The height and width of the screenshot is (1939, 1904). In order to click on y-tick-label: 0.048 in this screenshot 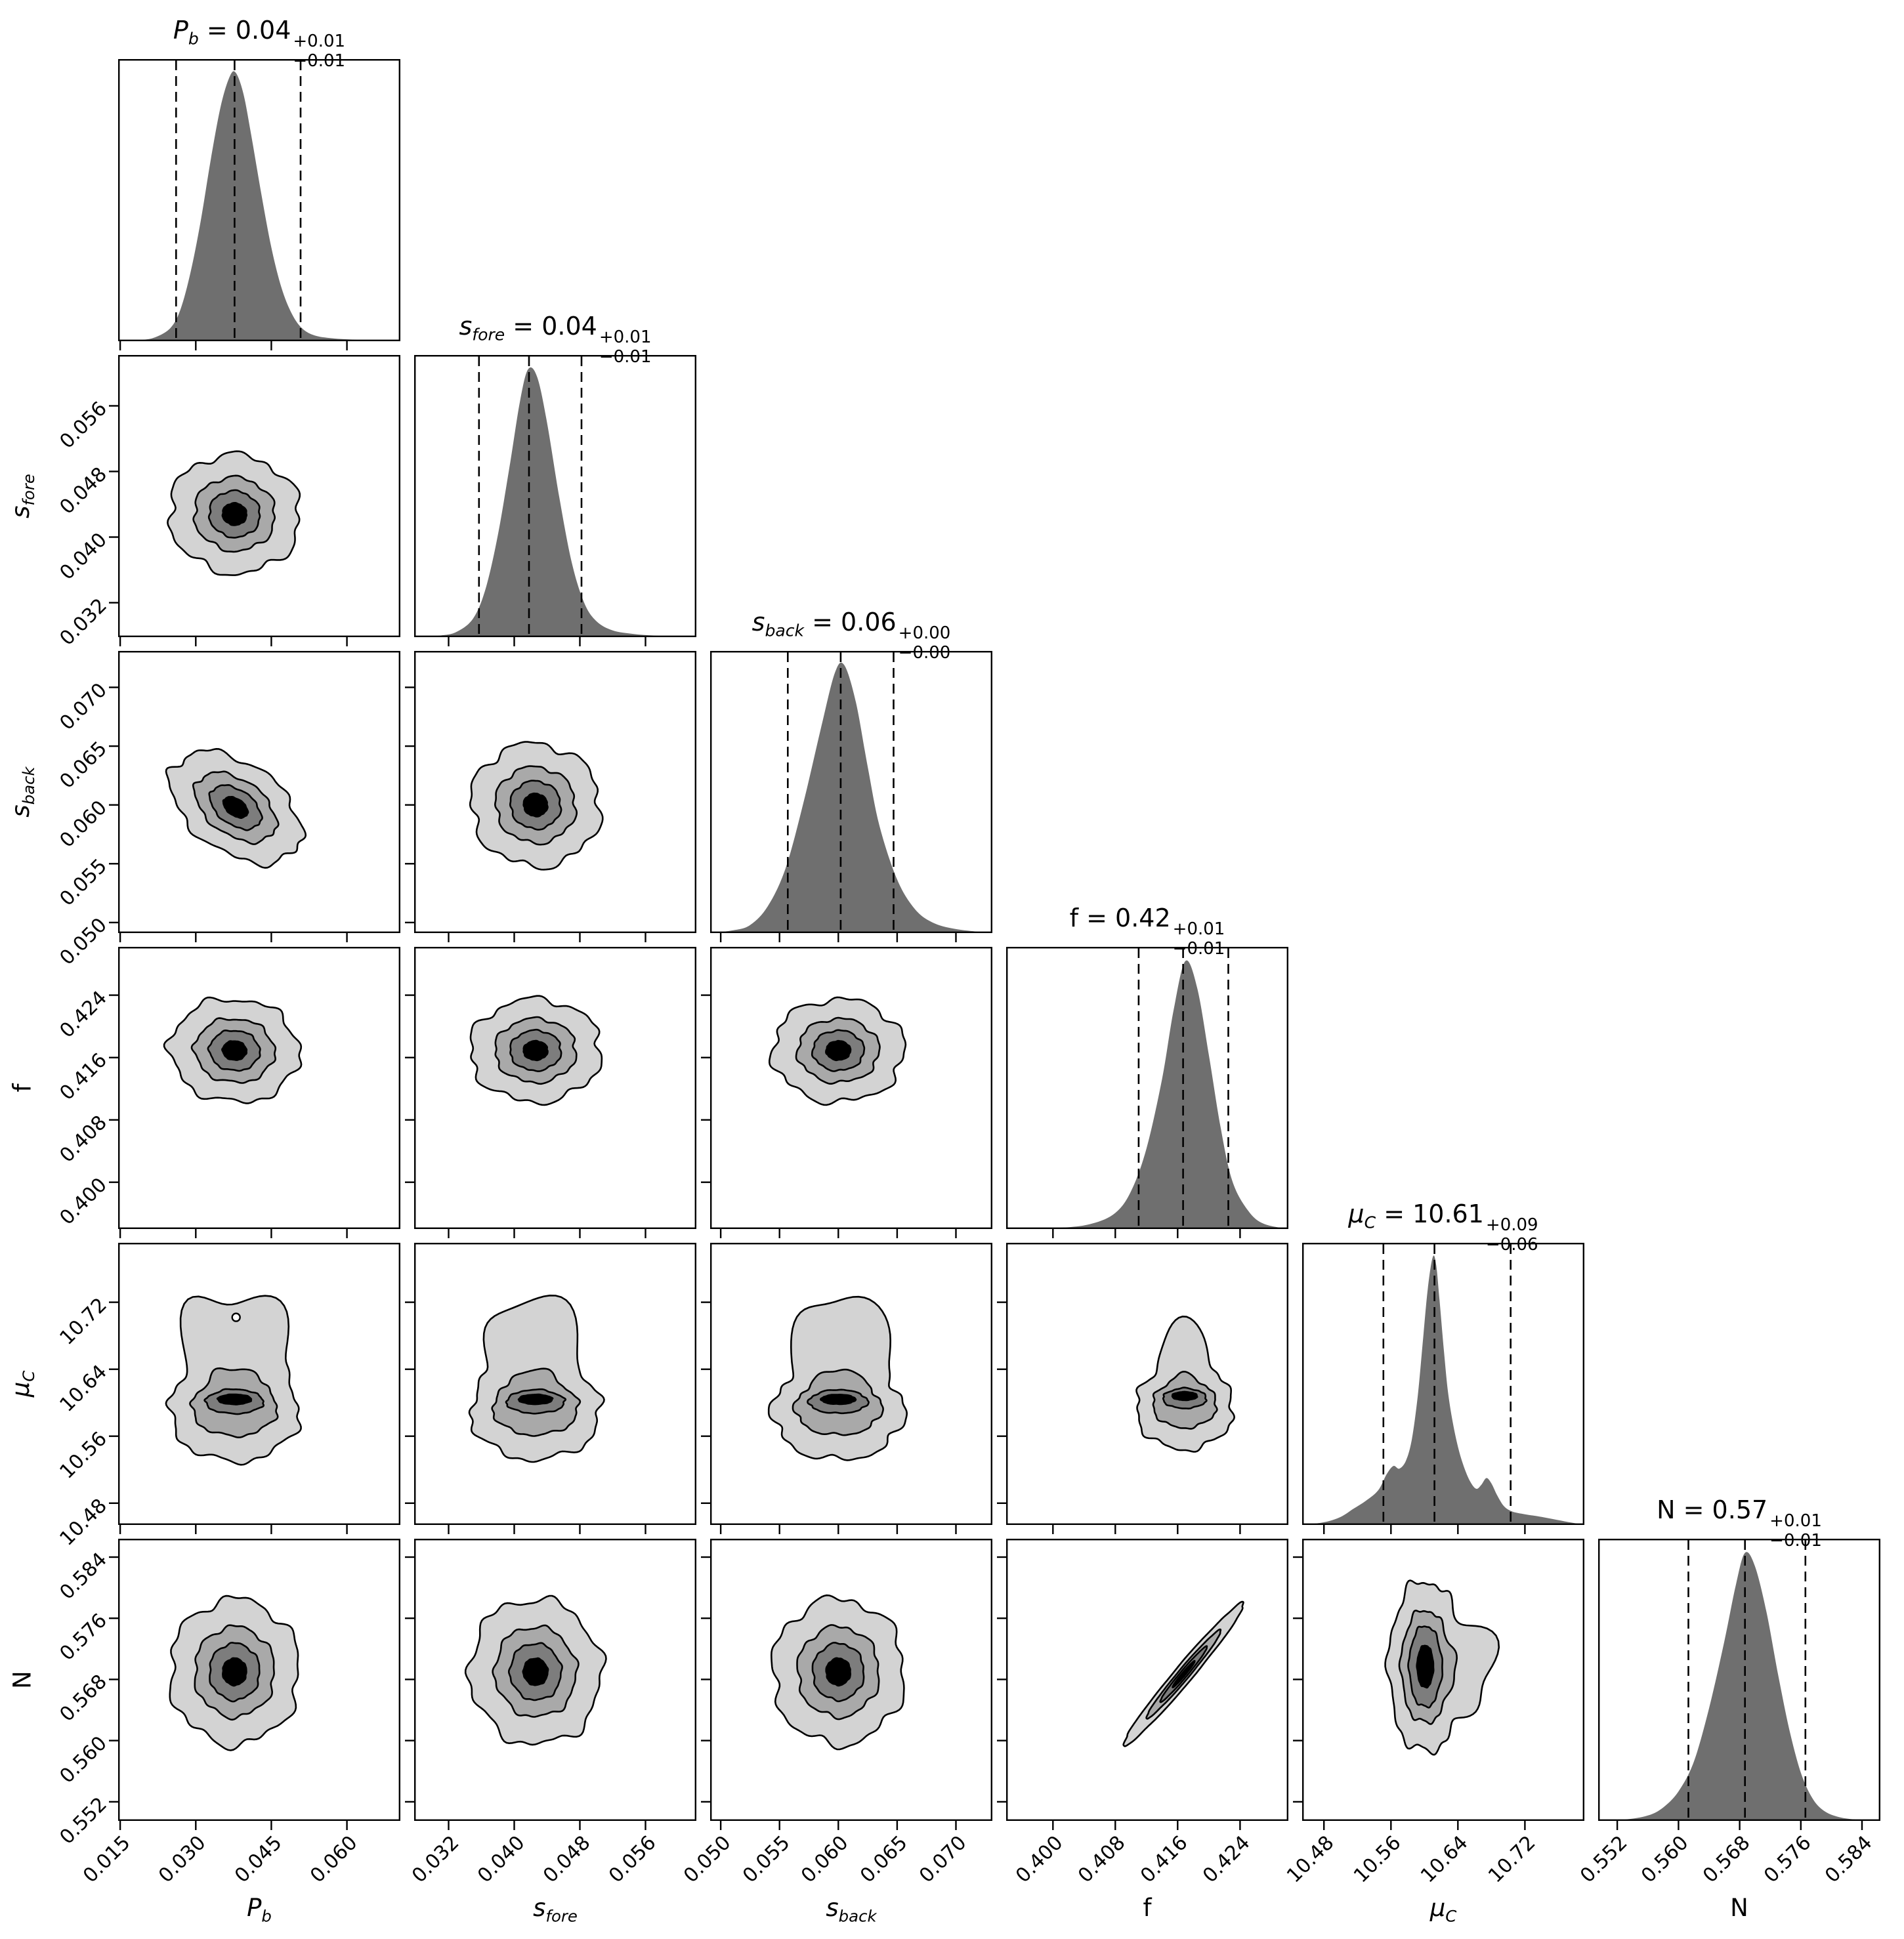, I will do `click(83, 490)`.